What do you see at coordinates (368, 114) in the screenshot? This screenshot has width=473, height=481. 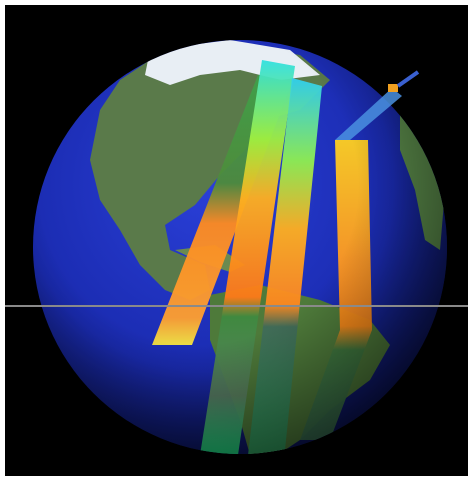 I see `satellite-beam` at bounding box center [368, 114].